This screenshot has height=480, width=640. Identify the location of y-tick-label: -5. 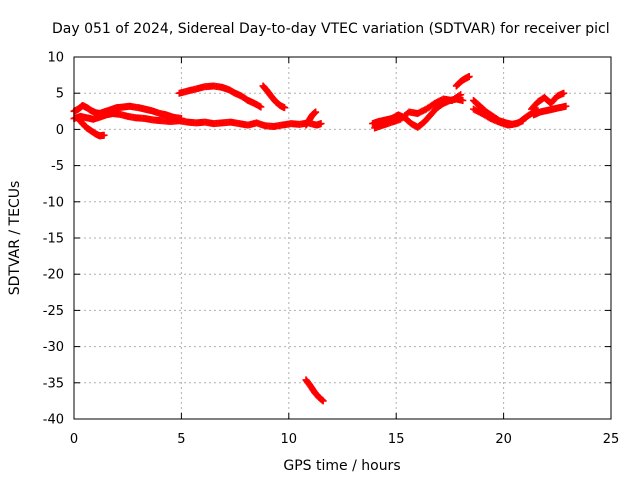
(57, 166).